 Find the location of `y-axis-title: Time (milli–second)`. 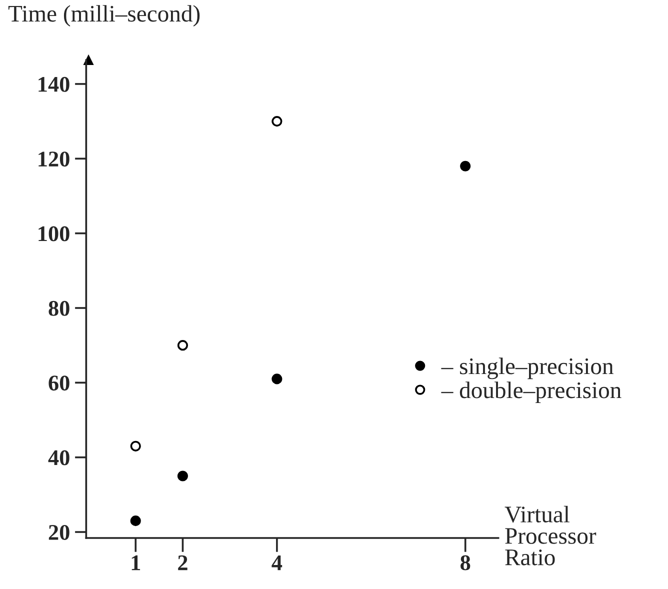

y-axis-title: Time (milli–second) is located at coordinates (104, 16).